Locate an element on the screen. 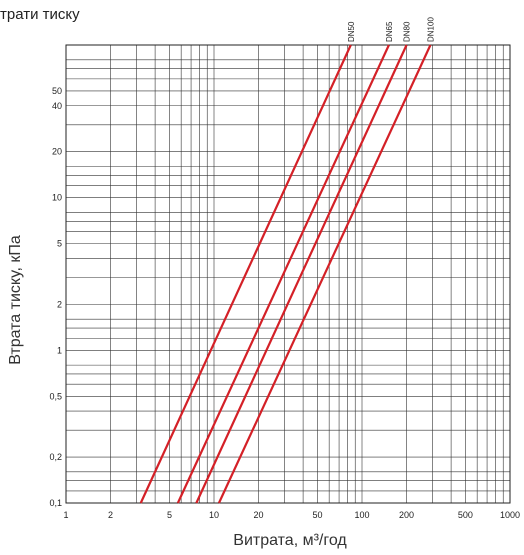 The height and width of the screenshot is (555, 524). y-tick-label: 50 is located at coordinates (57, 91).